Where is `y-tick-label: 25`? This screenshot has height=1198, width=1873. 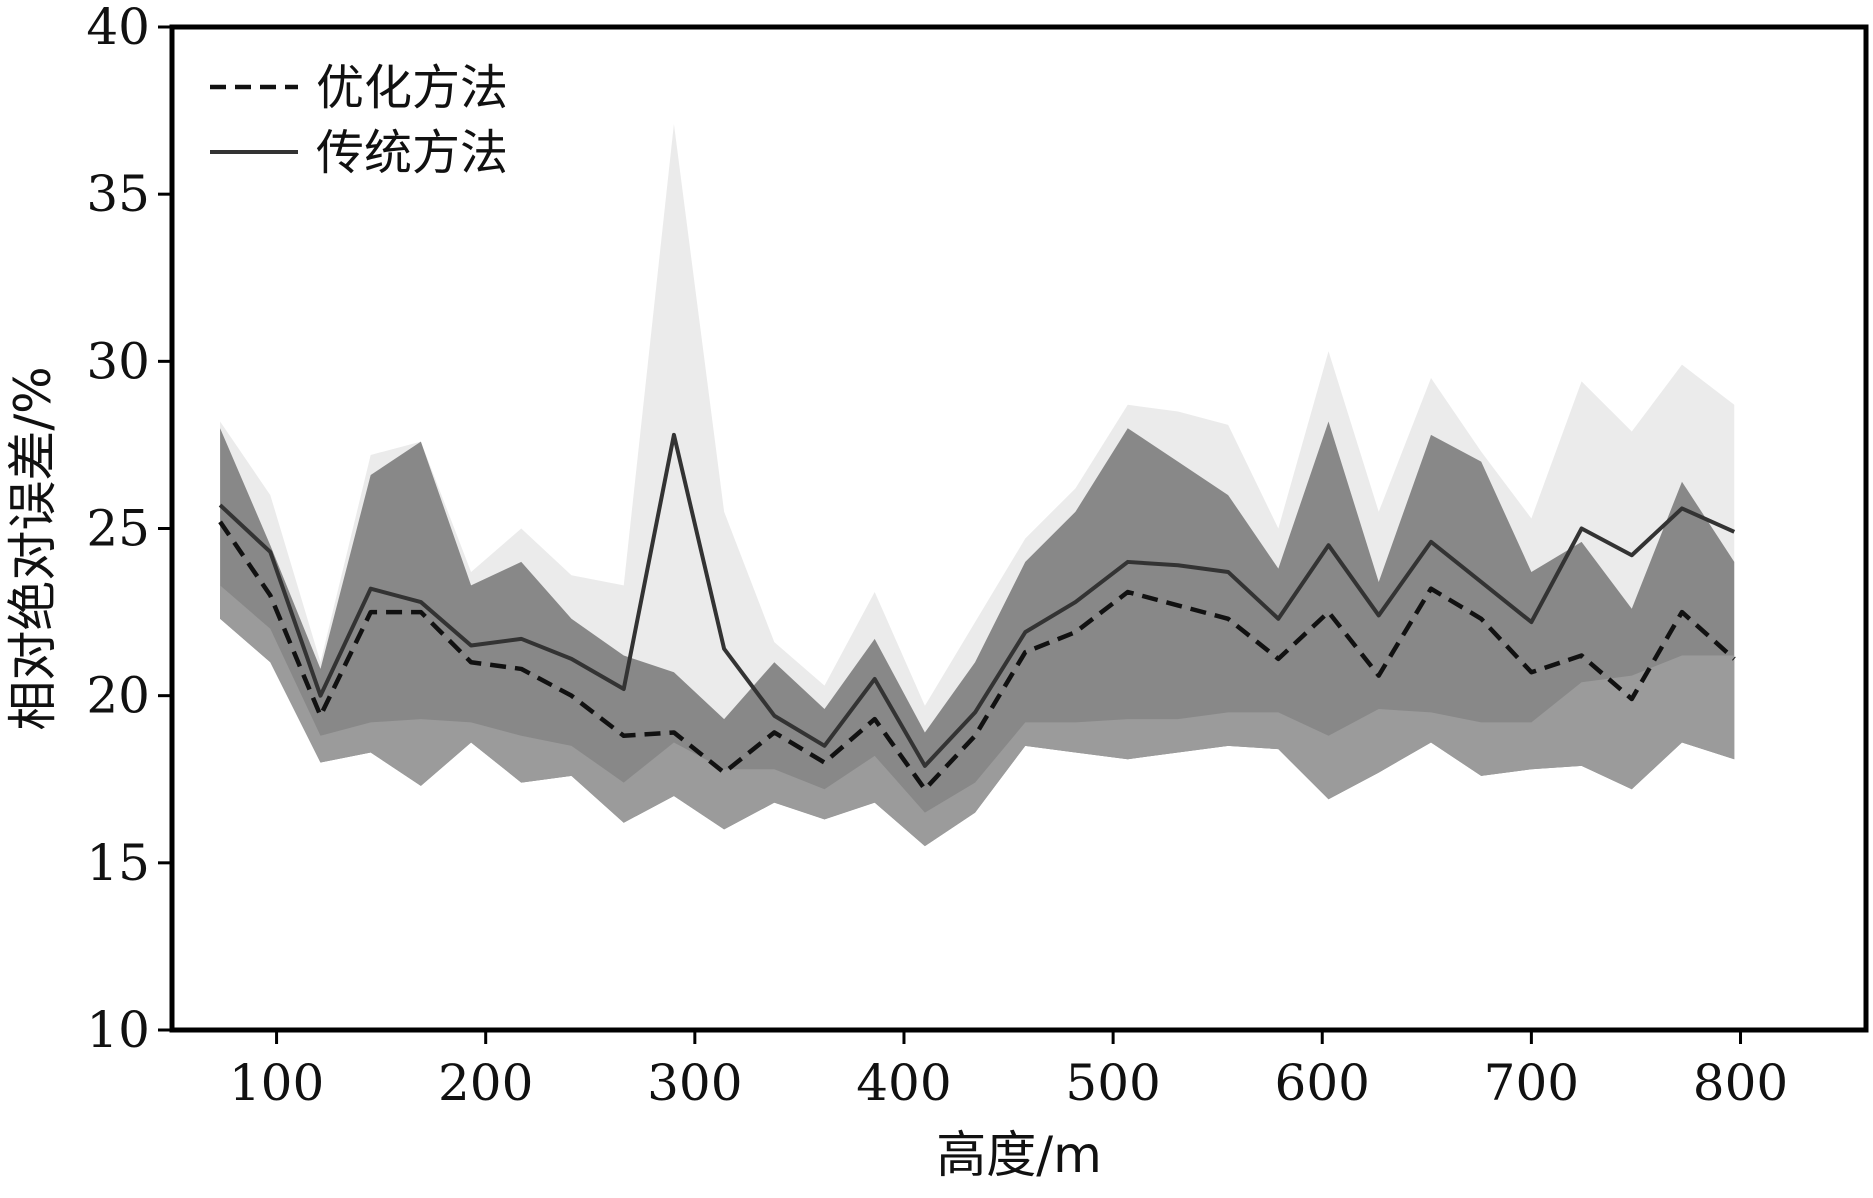
y-tick-label: 25 is located at coordinates (118, 529).